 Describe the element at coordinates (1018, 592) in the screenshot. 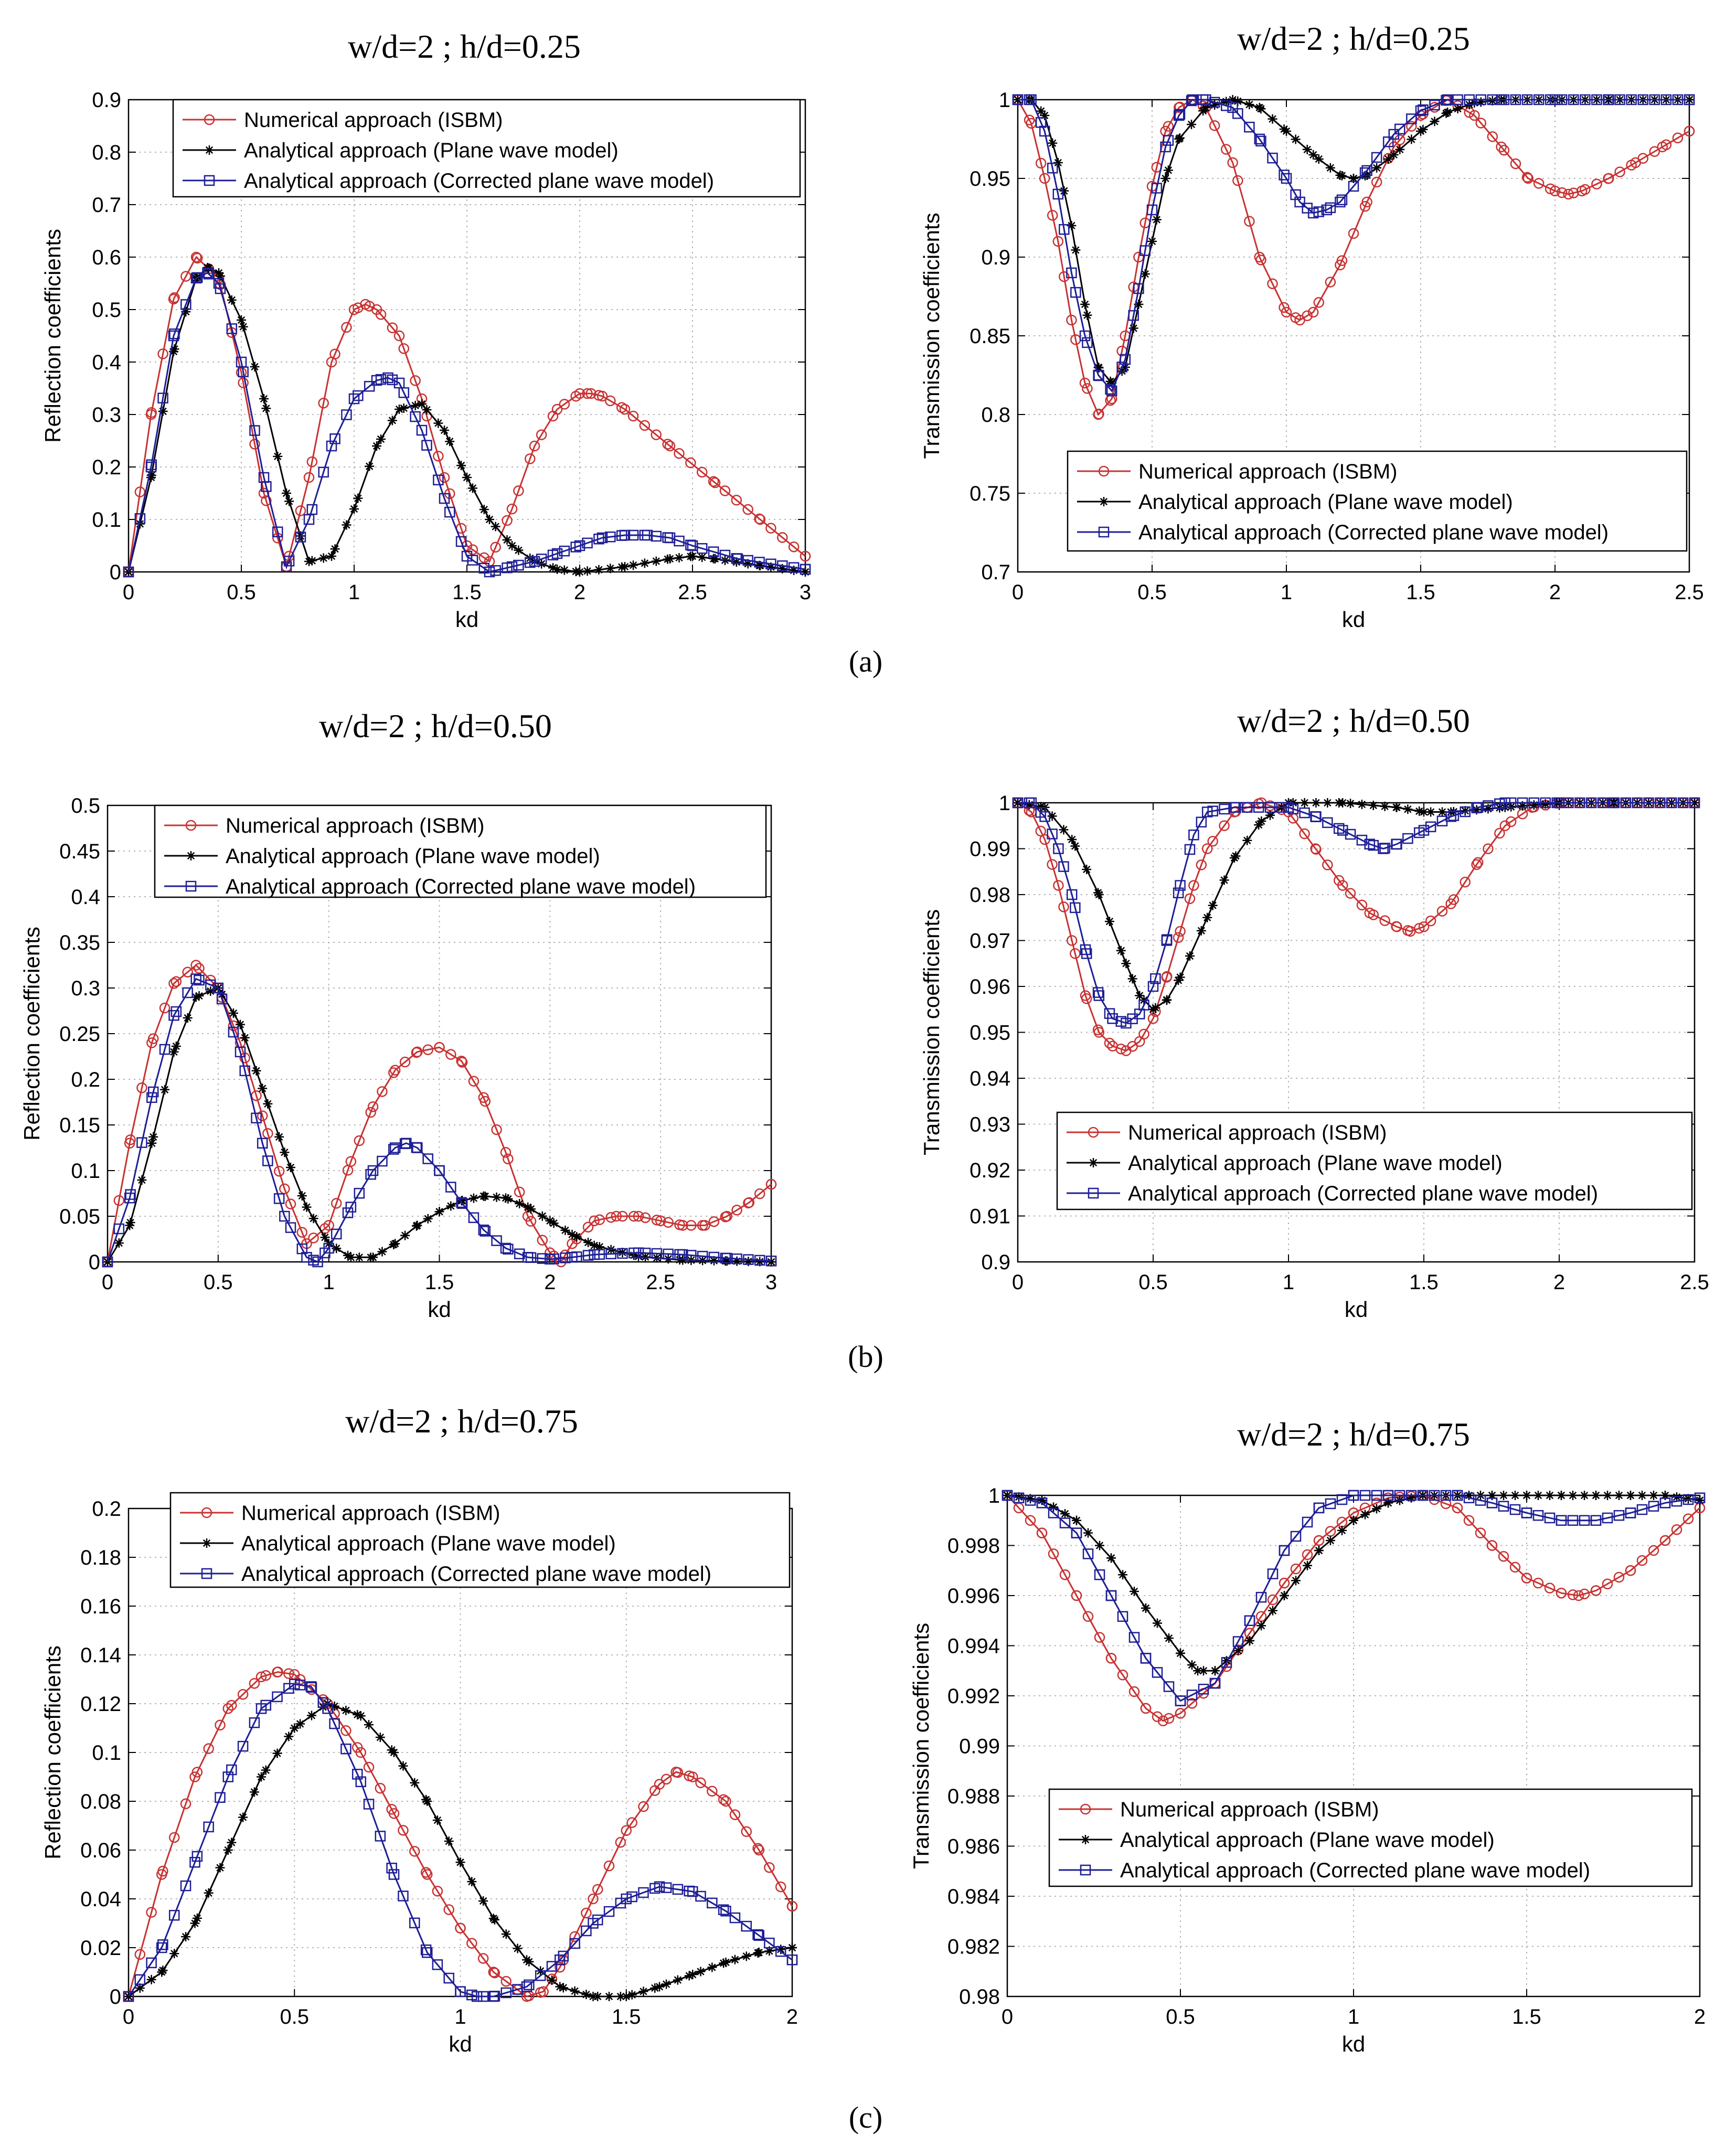

I see `x-tick-label: 0` at that location.